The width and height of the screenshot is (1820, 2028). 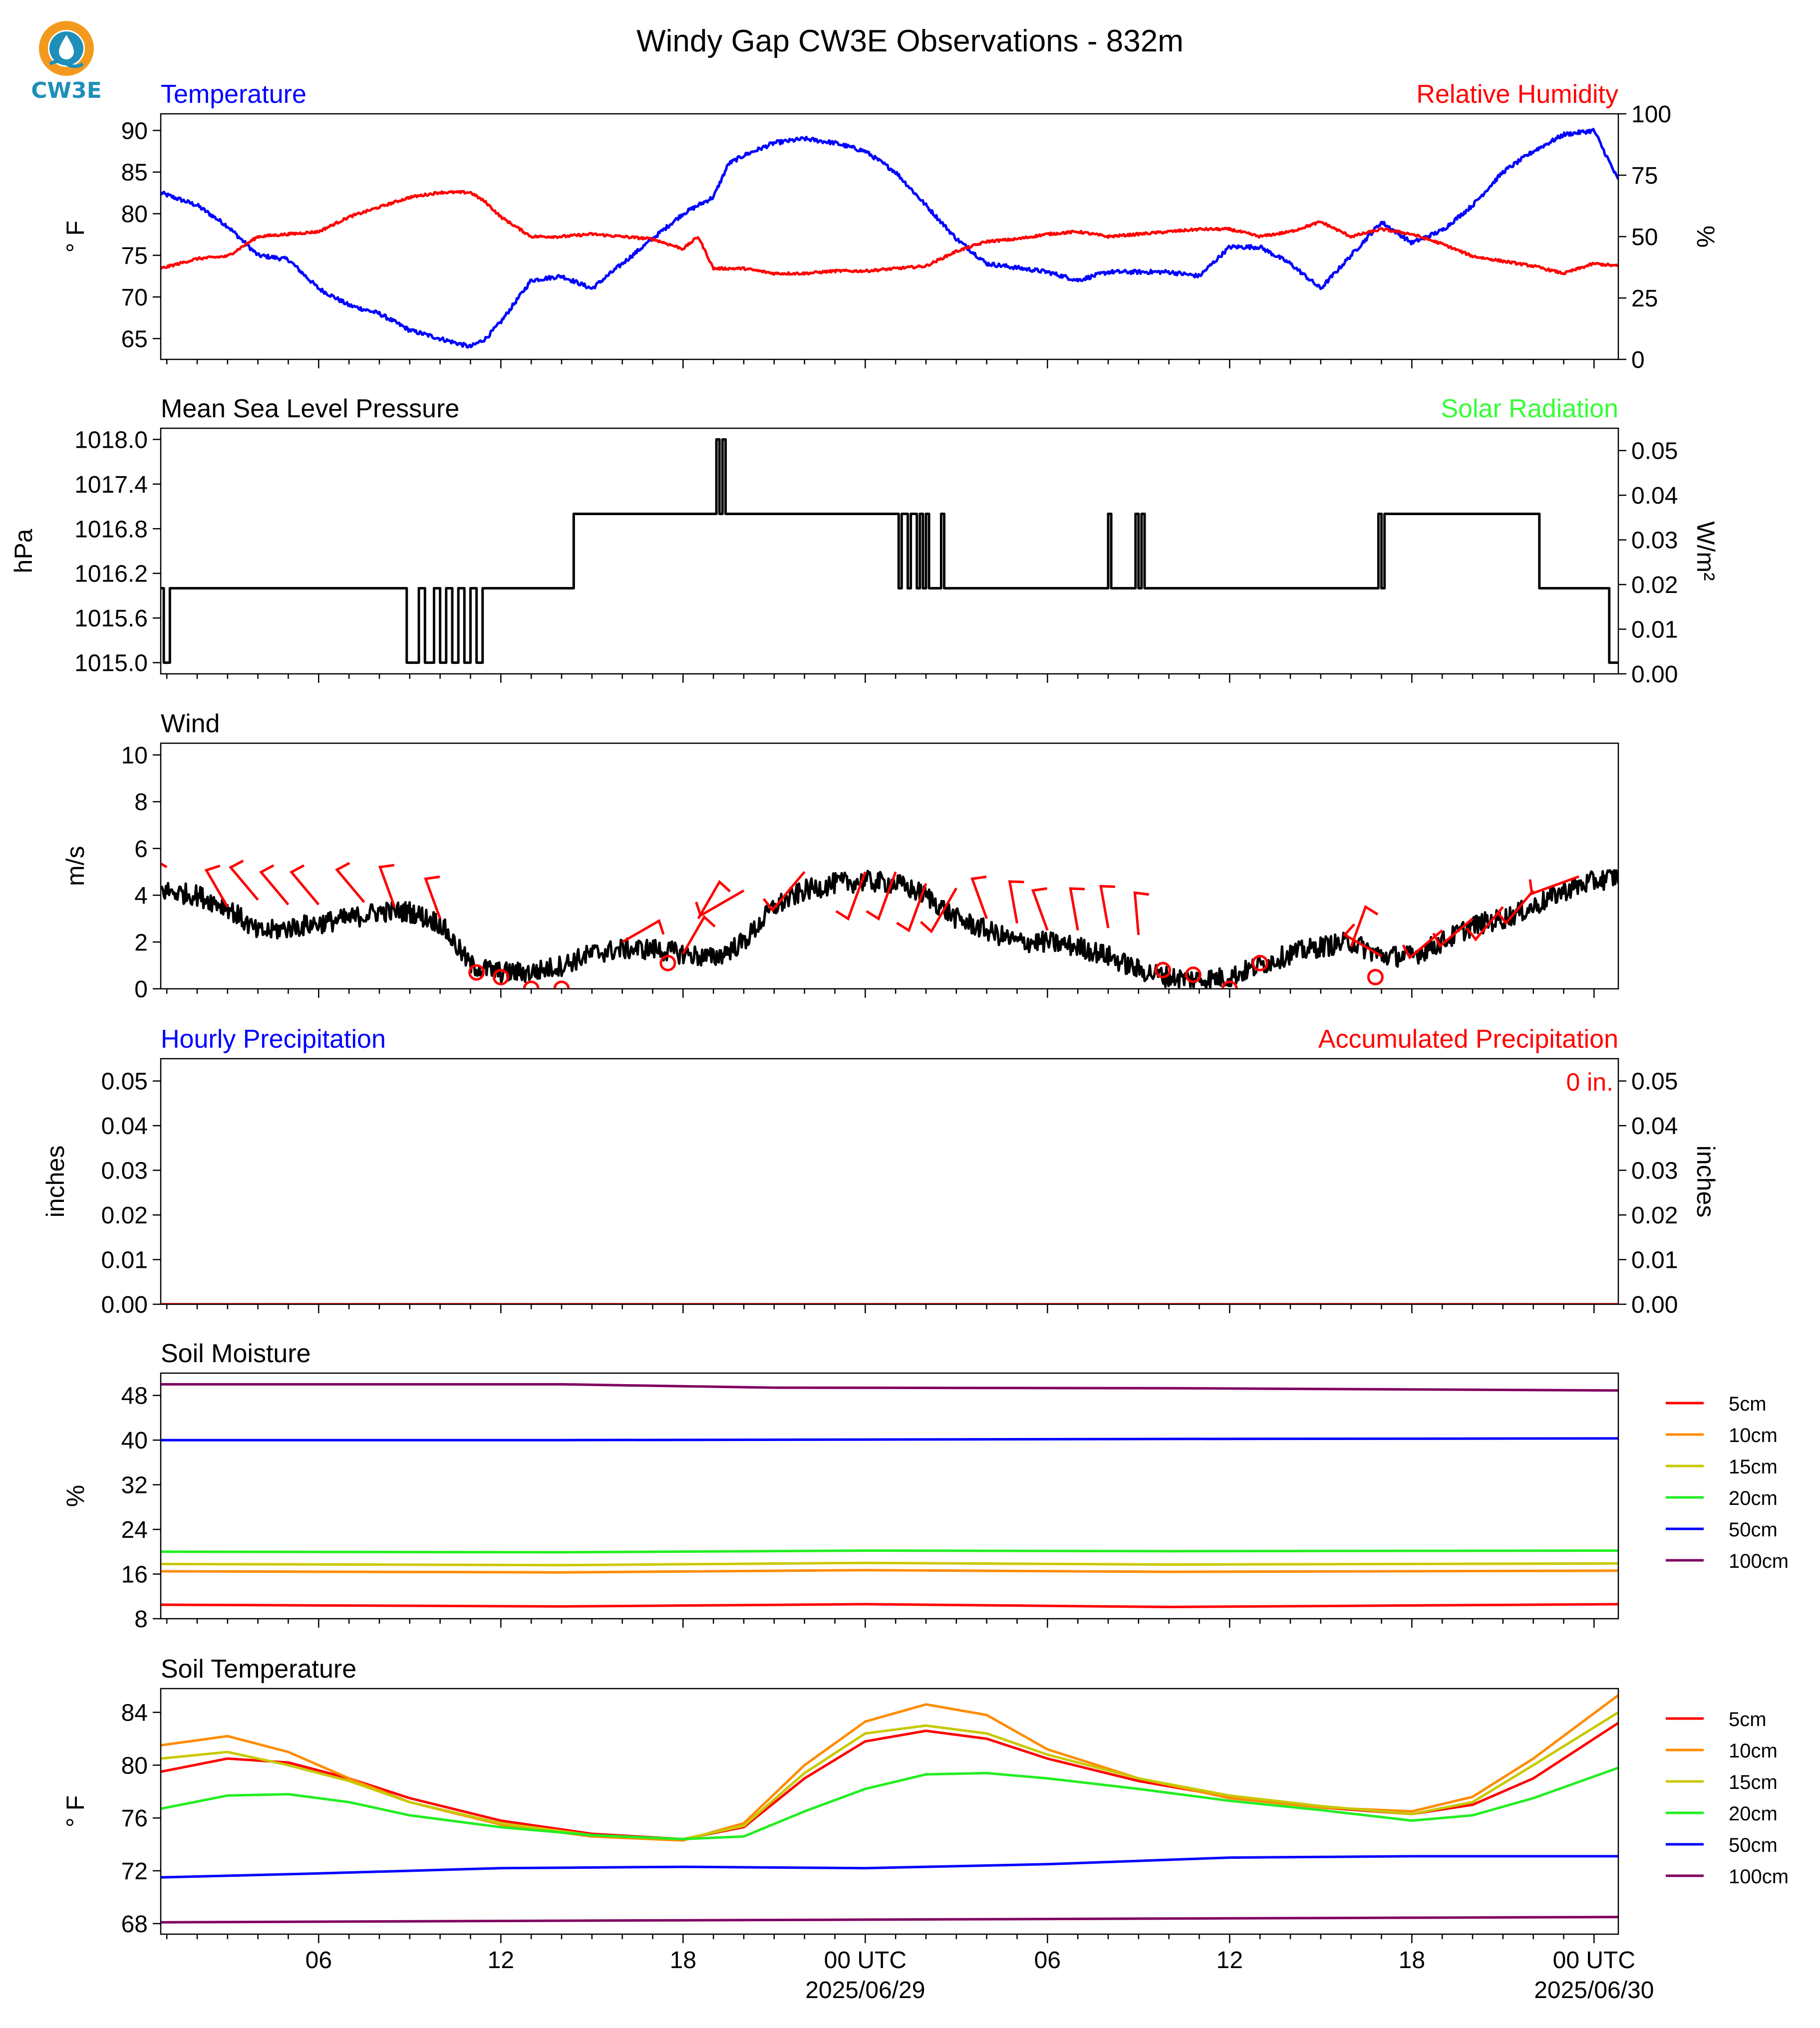 I want to click on y2tick-label: 0.02, so click(x=1654, y=585).